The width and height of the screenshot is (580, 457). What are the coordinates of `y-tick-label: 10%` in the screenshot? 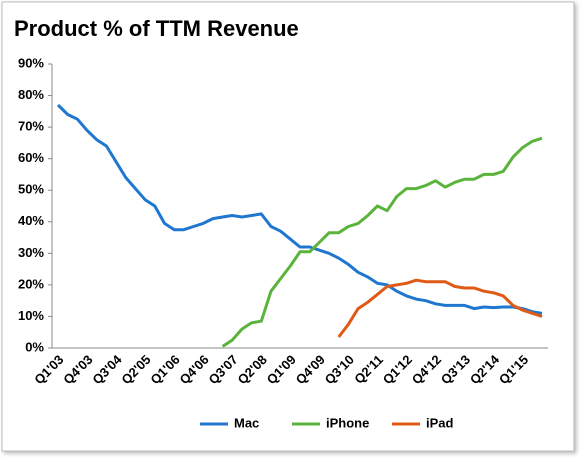 It's located at (31, 315).